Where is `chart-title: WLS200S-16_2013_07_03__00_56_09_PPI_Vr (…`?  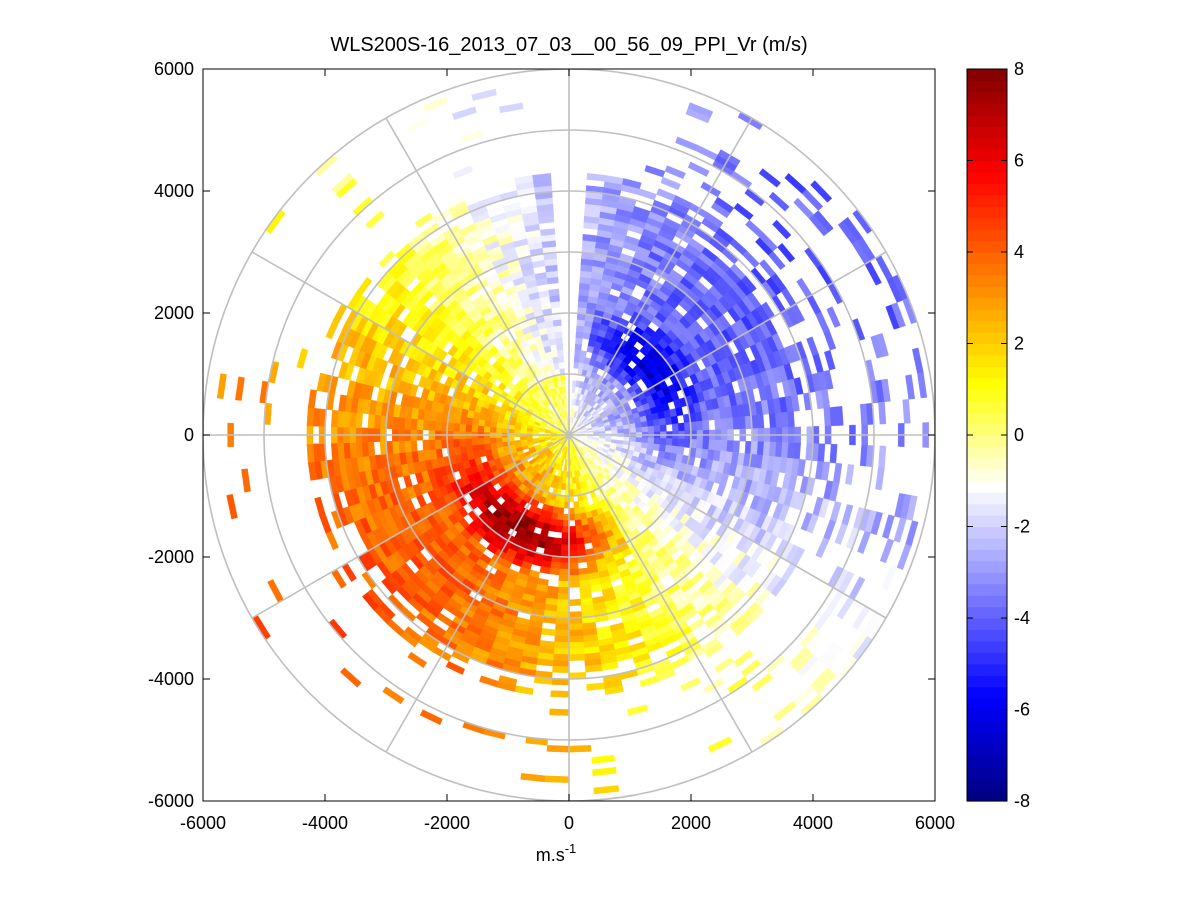
chart-title: WLS200S-16_2013_07_03__00_56_09_PPI_Vr (… is located at coordinates (568, 45).